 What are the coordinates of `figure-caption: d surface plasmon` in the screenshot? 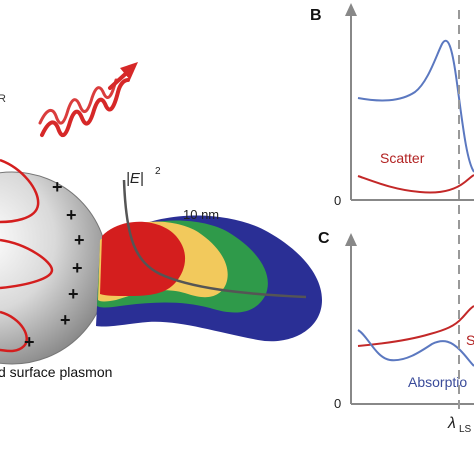 It's located at (56, 372).